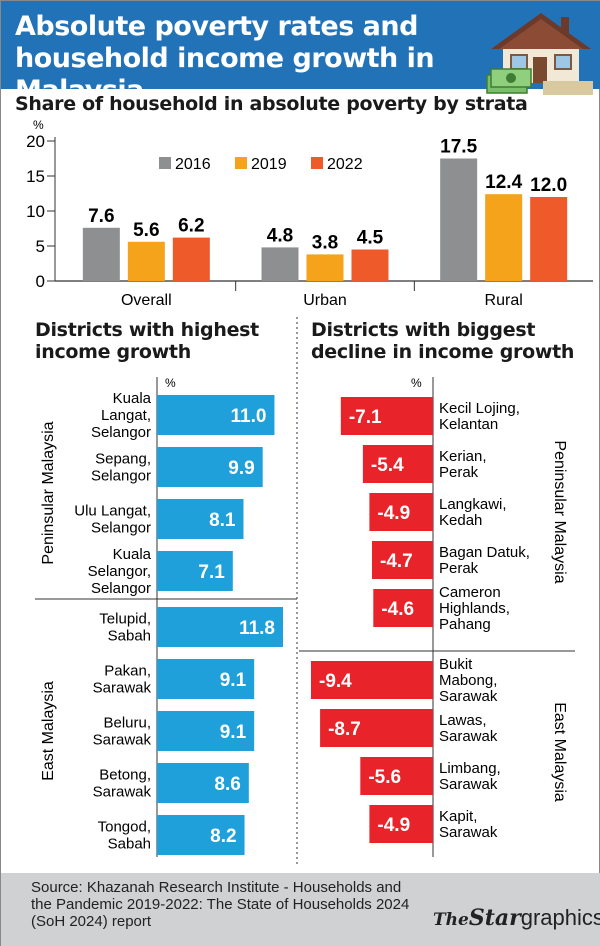 The image size is (600, 946). Describe the element at coordinates (416, 383) in the screenshot. I see `decline-unit-label: %` at that location.